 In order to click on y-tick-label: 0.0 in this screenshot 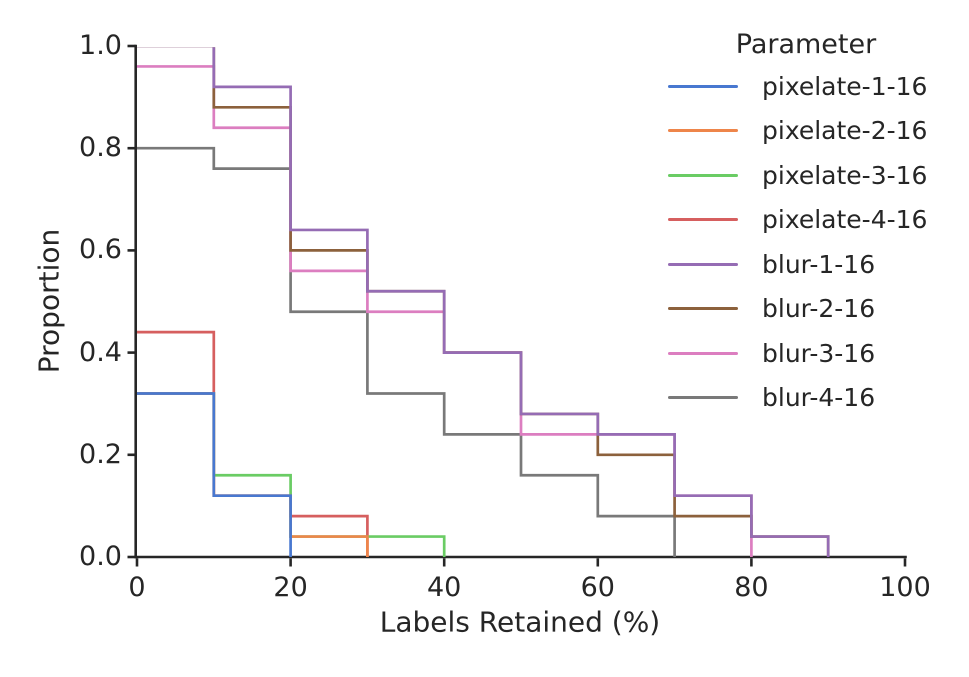, I will do `click(100, 556)`.